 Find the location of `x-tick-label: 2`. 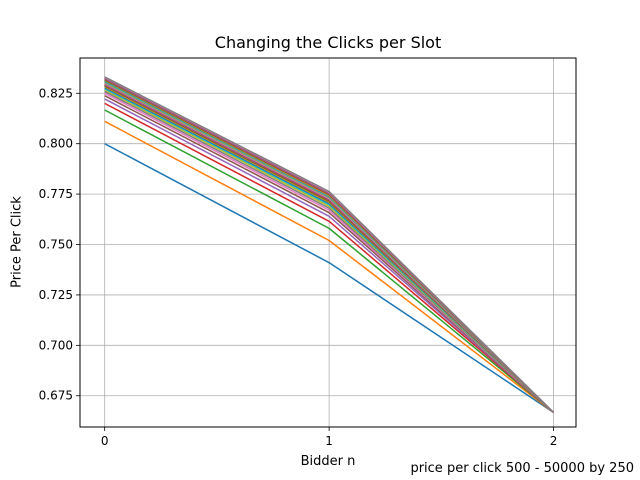

x-tick-label: 2 is located at coordinates (554, 441).